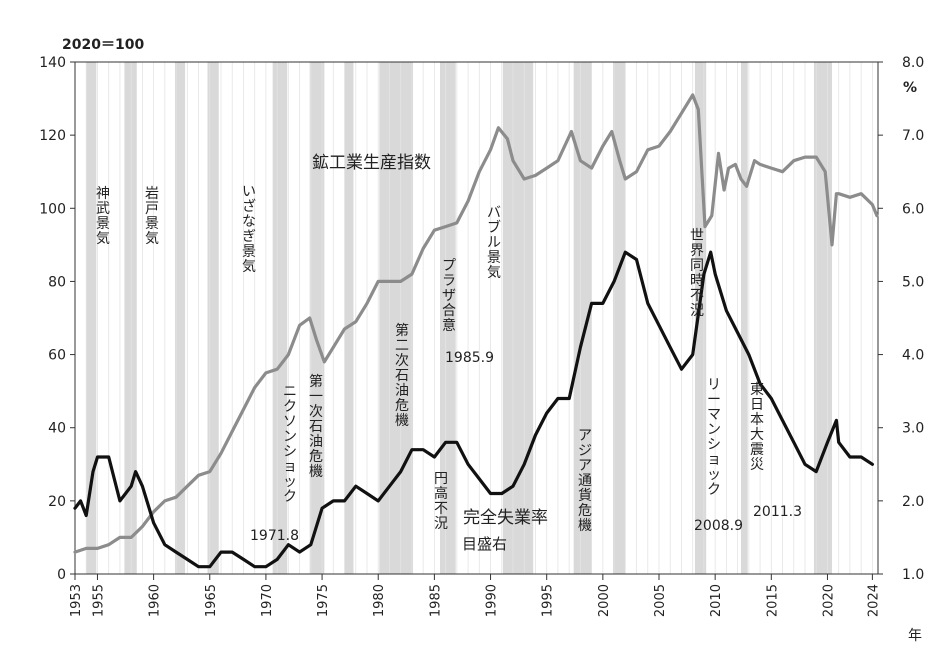 The image size is (943, 658). I want to click on annotation-asian-crisis: アジア通貨危機, so click(585, 481).